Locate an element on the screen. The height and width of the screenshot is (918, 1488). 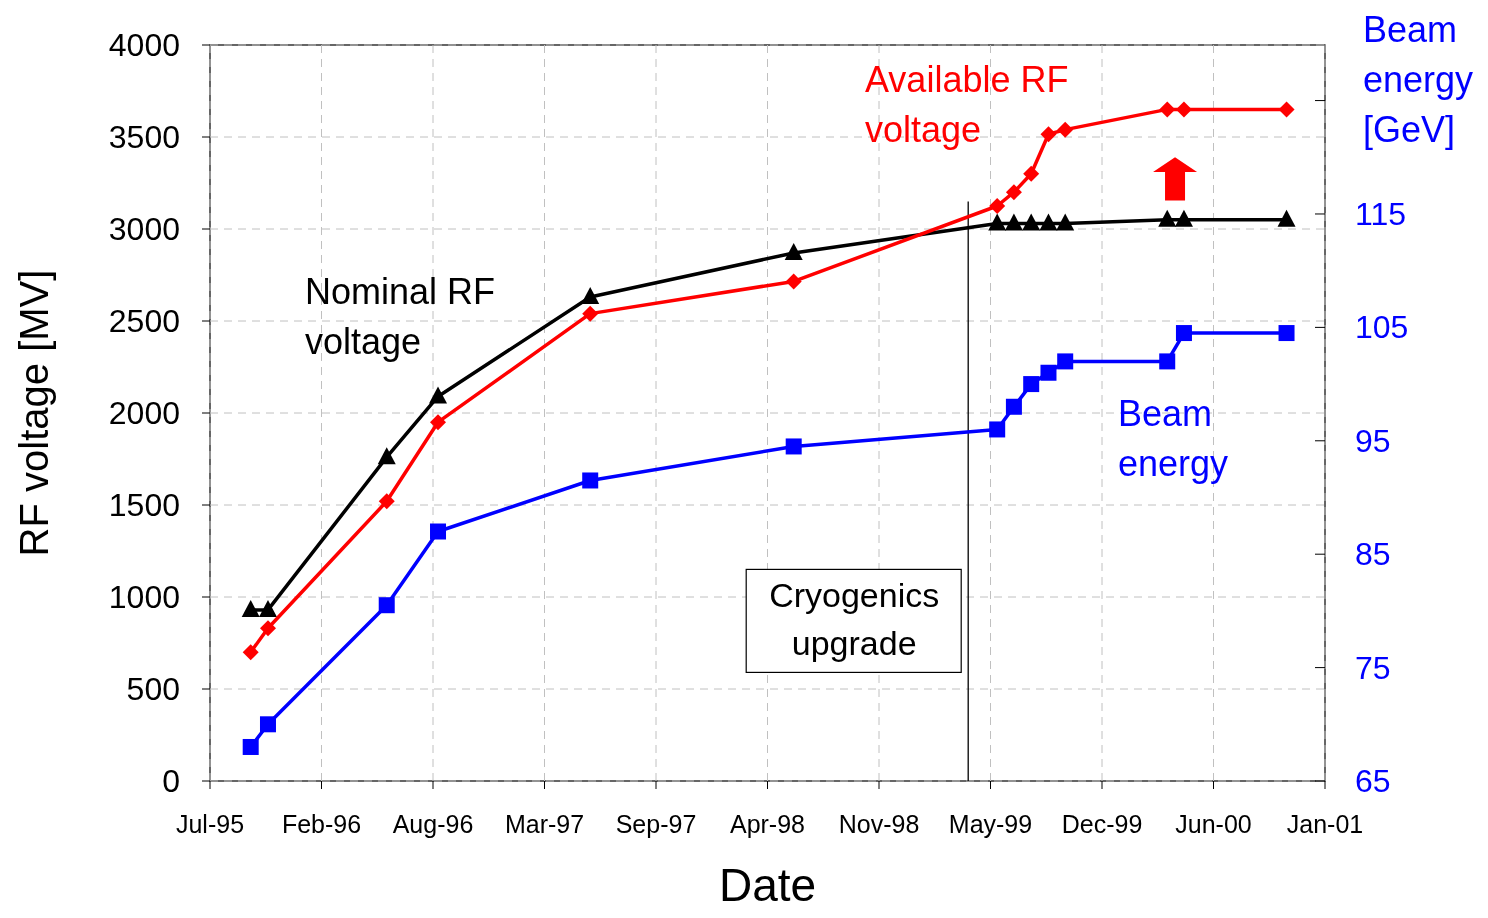
y-tick-label: 0 is located at coordinates (171, 781).